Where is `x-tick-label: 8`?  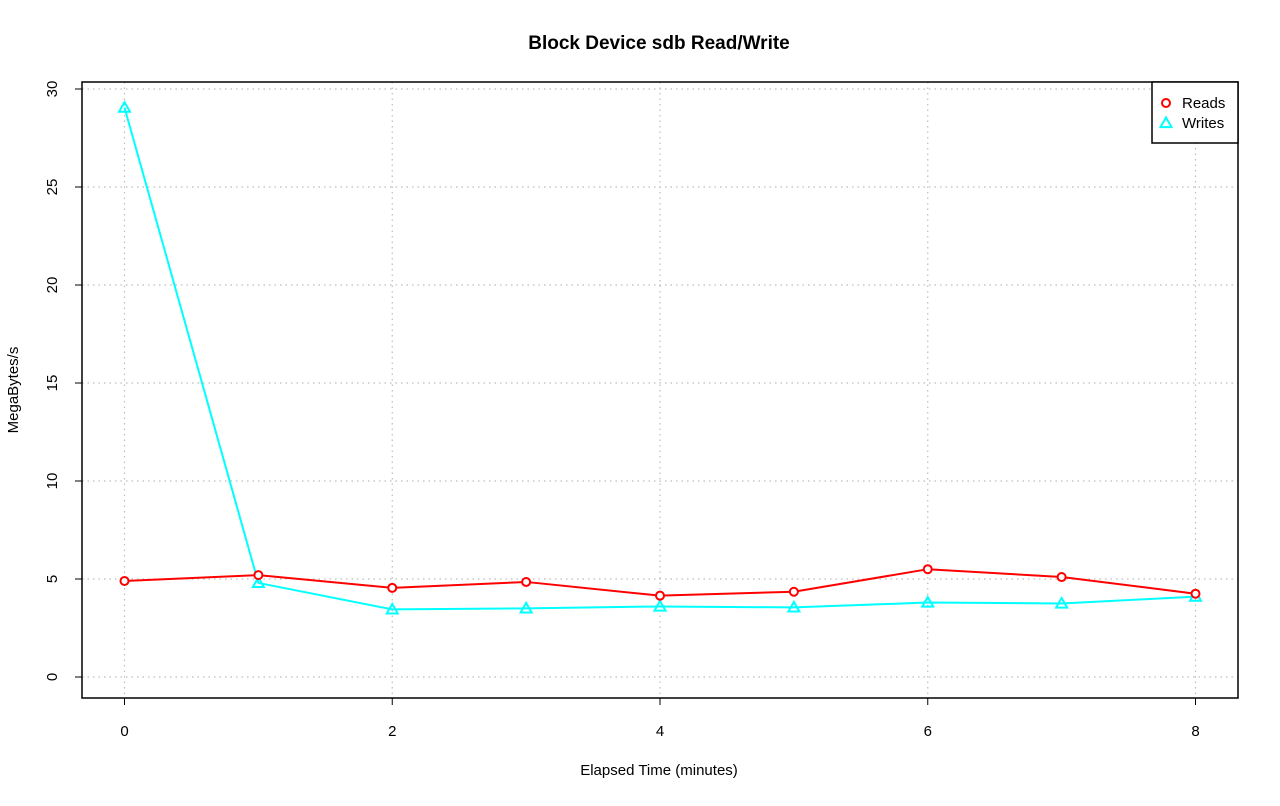 x-tick-label: 8 is located at coordinates (1195, 731).